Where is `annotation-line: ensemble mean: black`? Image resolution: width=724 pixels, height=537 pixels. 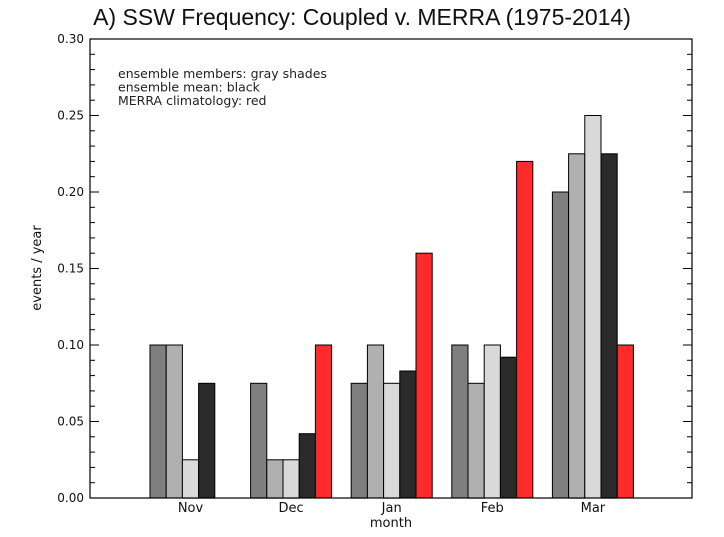
annotation-line: ensemble mean: black is located at coordinates (189, 87).